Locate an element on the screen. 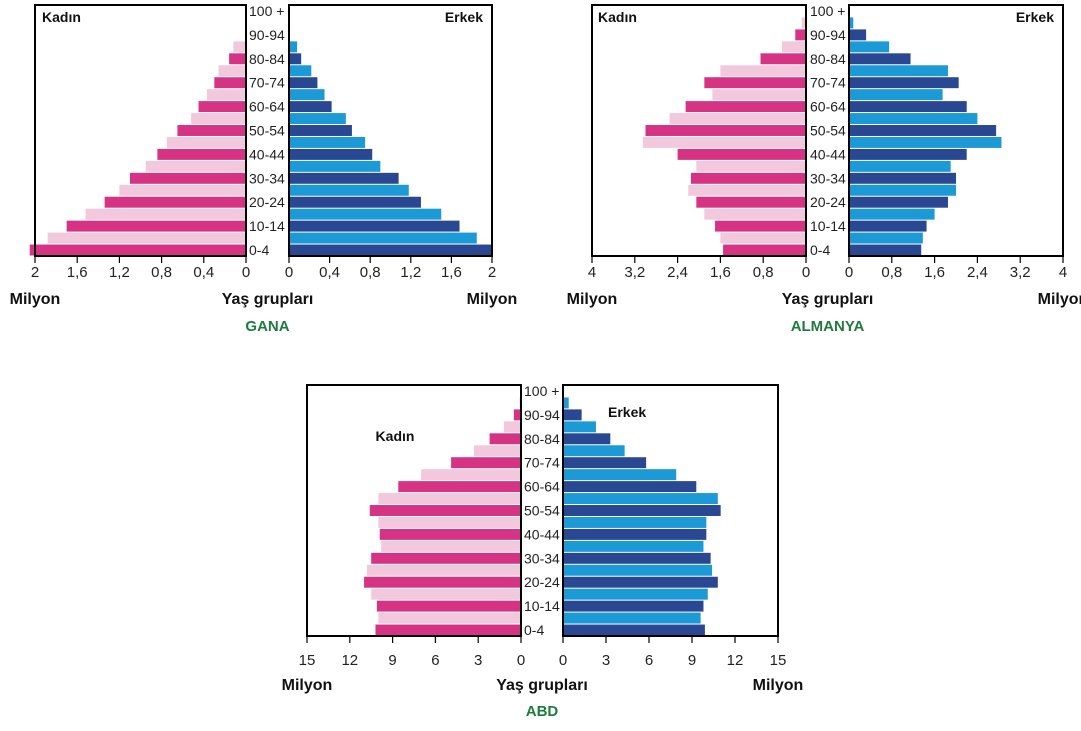  axis-tick-label: 15 is located at coordinates (307, 660).